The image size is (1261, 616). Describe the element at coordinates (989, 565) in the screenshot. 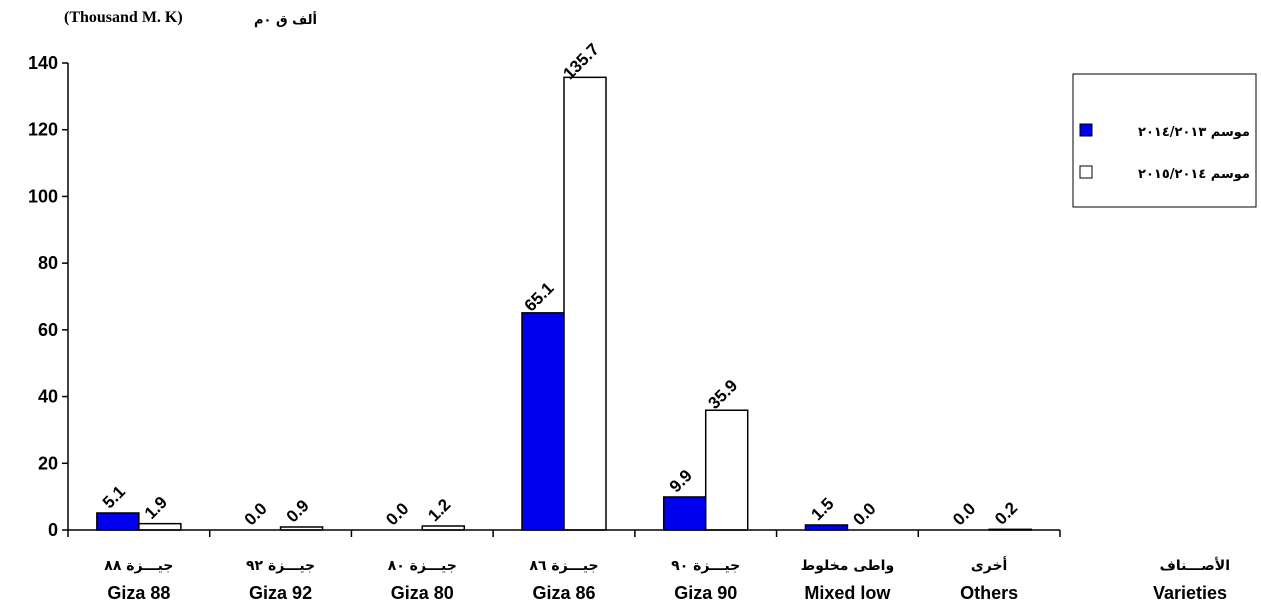

I see `category-label-ar-7: أخرى` at that location.